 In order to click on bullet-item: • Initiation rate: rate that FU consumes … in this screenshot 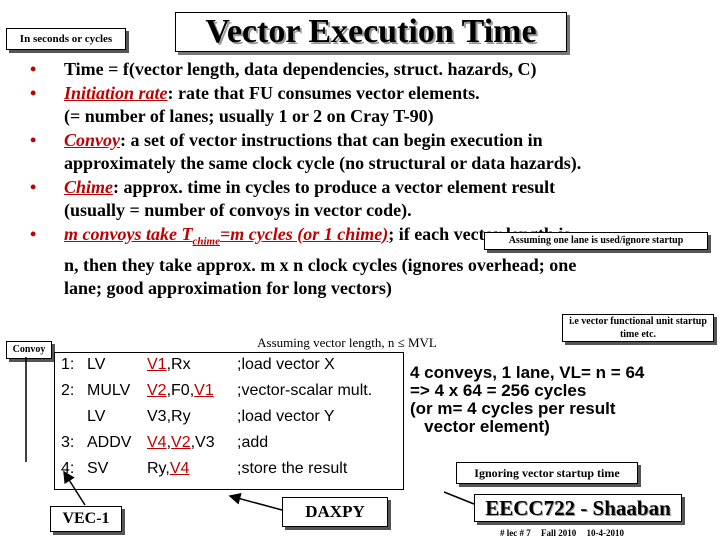, I will do `click(370, 105)`.